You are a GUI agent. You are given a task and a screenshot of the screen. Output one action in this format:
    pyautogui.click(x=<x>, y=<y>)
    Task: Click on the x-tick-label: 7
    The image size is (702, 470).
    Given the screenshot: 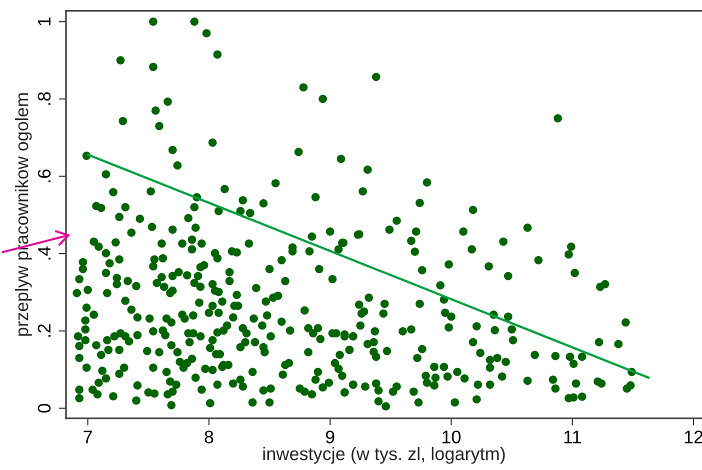 What is the action you would take?
    pyautogui.click(x=88, y=437)
    